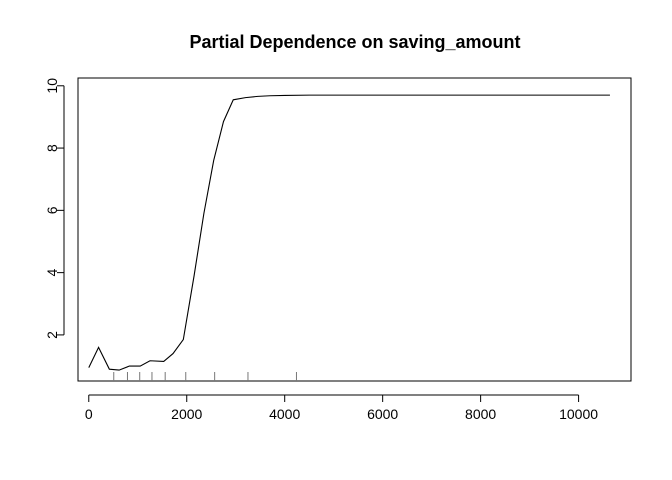 This screenshot has height=480, width=672. I want to click on x-tick-label: 2000, so click(186, 414).